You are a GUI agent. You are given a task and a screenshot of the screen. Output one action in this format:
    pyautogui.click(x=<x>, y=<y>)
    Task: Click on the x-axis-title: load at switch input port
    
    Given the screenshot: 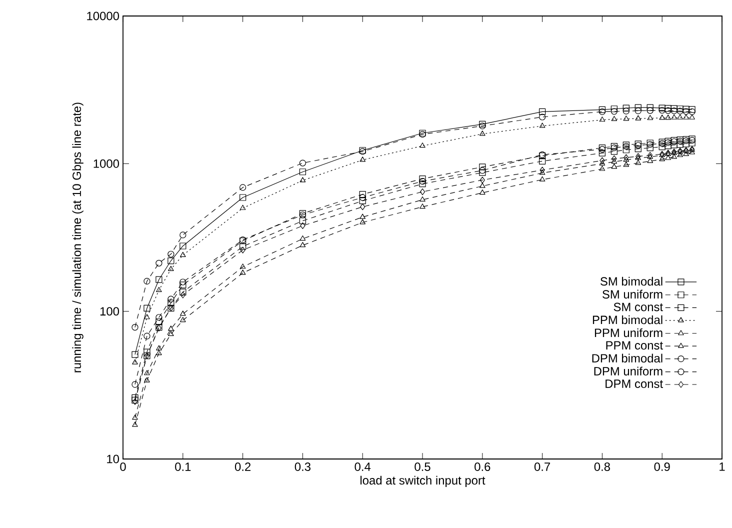 What is the action you would take?
    pyautogui.click(x=423, y=481)
    